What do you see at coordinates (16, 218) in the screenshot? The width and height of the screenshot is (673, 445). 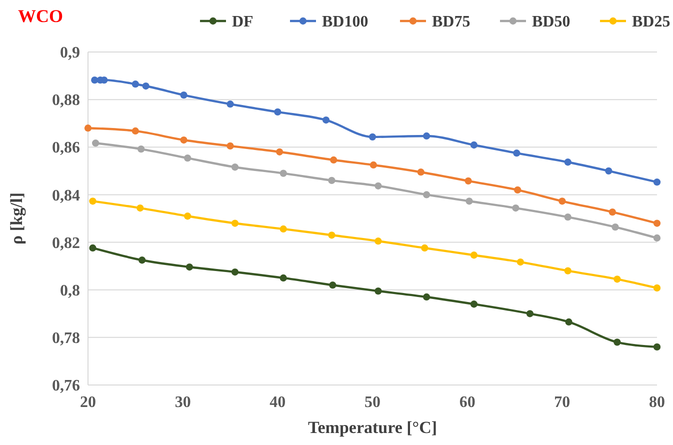 I see `y-axis-title: ρ [kg/l]` at bounding box center [16, 218].